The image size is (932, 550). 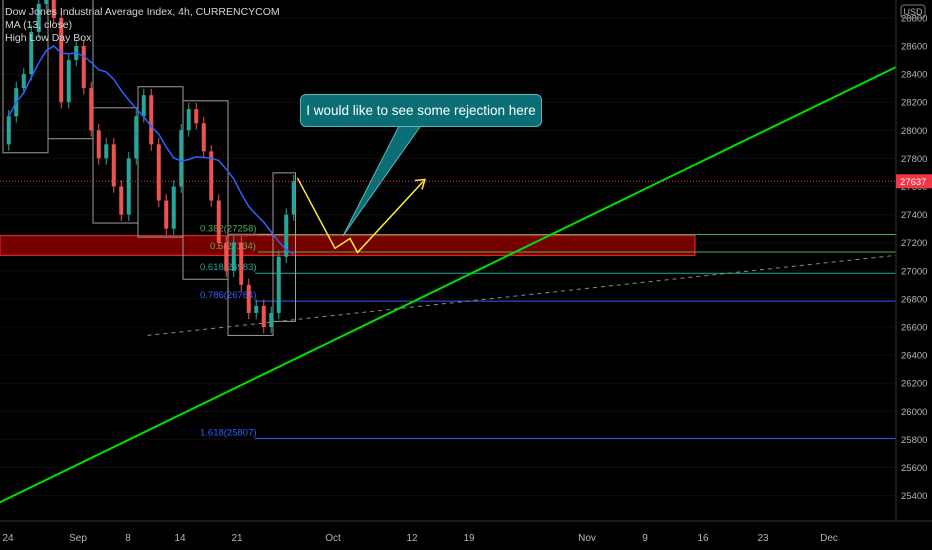 I want to click on currency-label: USD, so click(x=913, y=12).